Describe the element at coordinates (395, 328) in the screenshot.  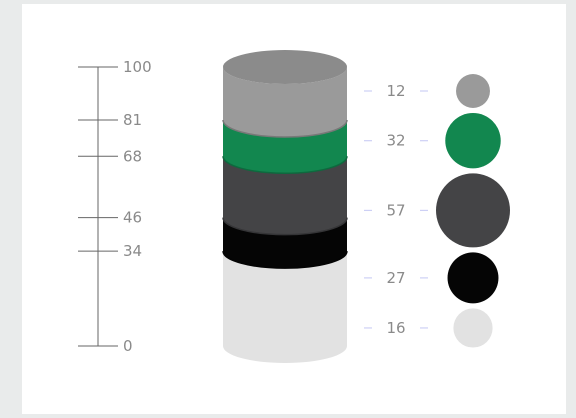
I see `legend-value-label: 16` at that location.